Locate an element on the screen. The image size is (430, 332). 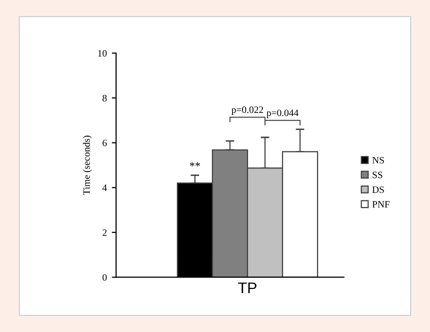
y-tick-label: 8 is located at coordinates (104, 98).